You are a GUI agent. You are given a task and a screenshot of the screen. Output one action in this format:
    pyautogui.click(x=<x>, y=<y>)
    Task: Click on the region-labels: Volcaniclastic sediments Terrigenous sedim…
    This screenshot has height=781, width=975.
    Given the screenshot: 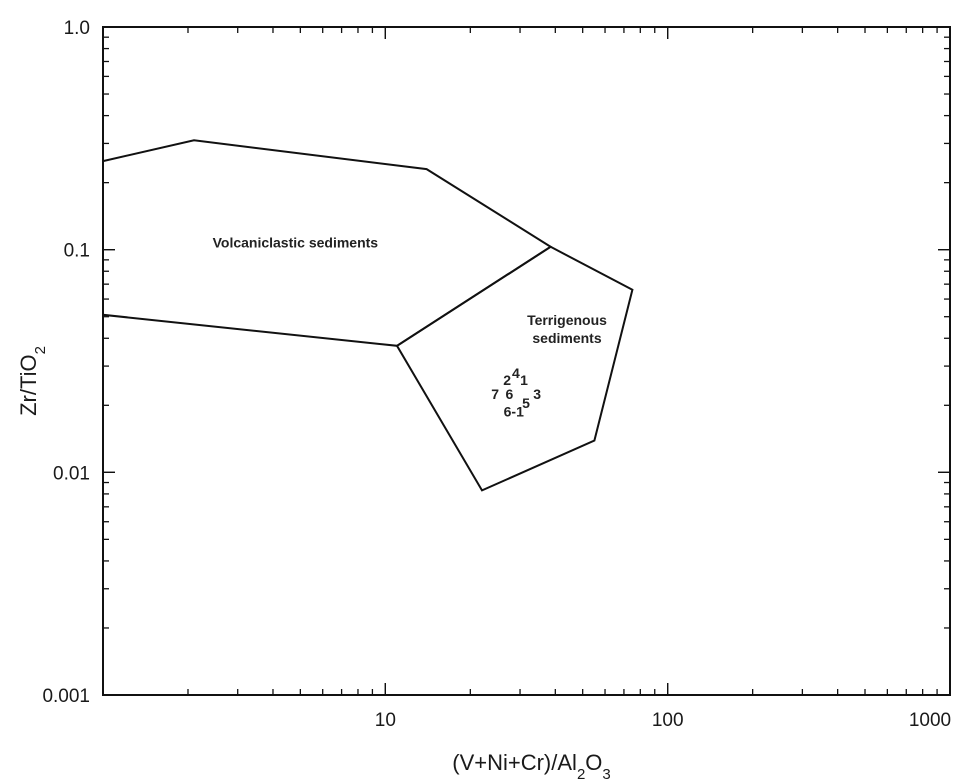 What is the action you would take?
    pyautogui.click(x=410, y=290)
    